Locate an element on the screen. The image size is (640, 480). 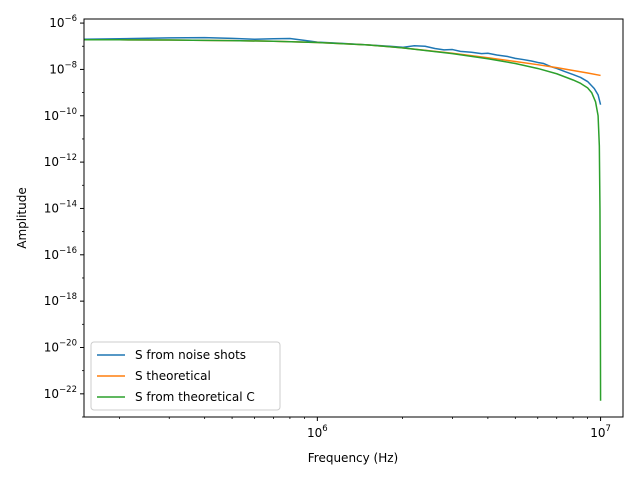
y-tick-label-2: 10⁻²⁰ is located at coordinates (60, 346).